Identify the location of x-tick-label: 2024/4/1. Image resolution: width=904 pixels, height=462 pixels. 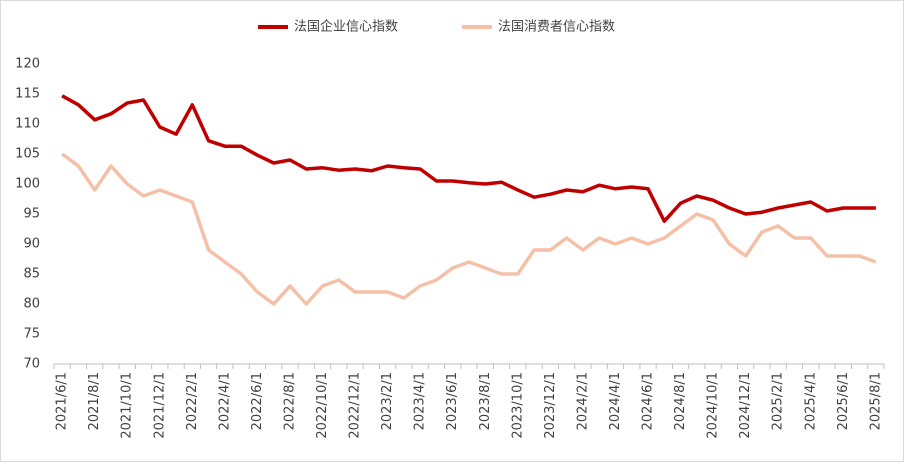
(615, 401).